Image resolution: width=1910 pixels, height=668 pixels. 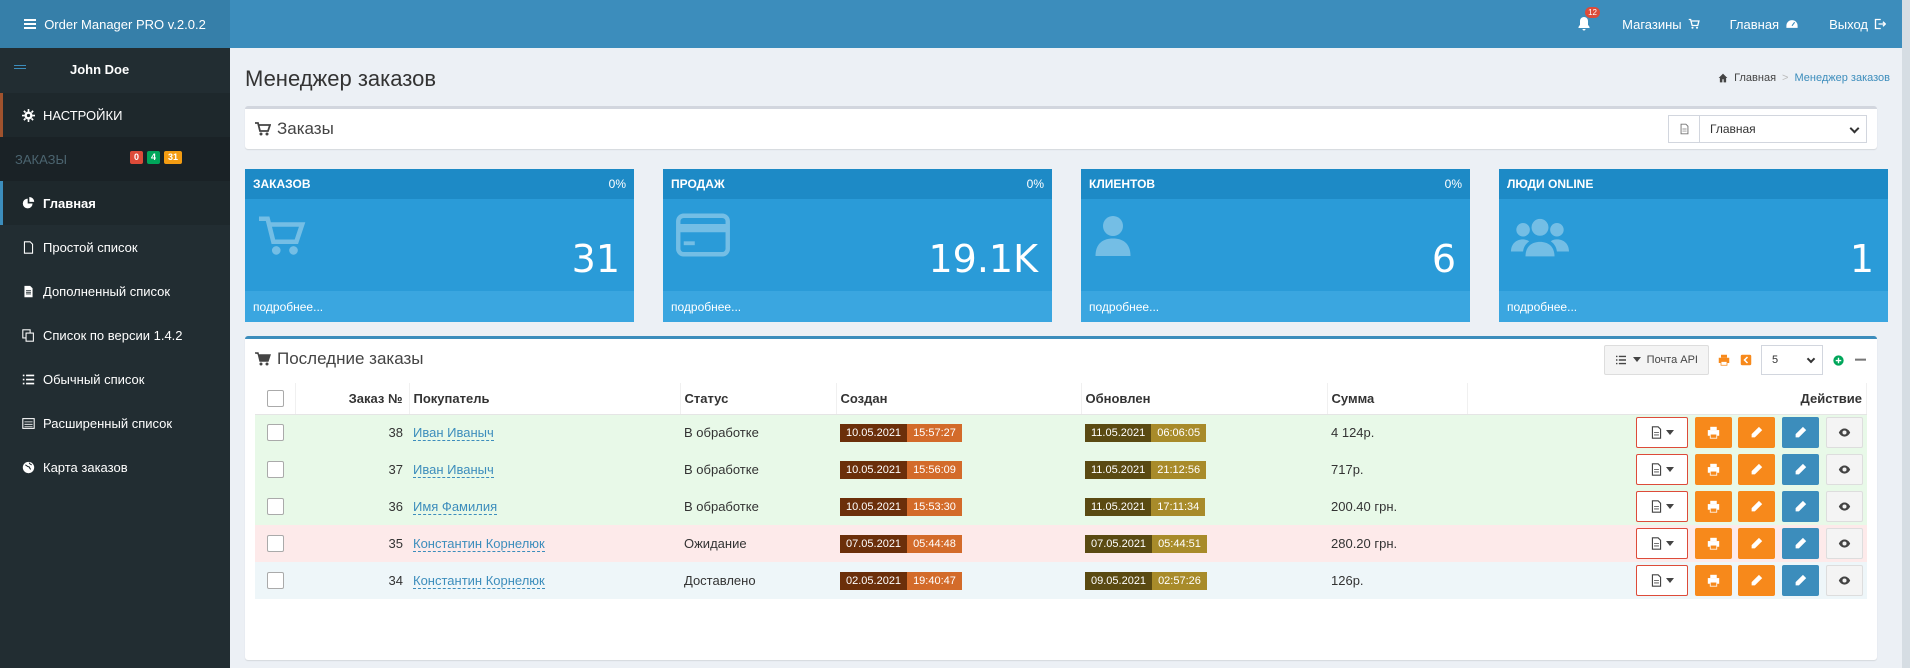 What do you see at coordinates (115, 335) in the screenshot?
I see `sidebar-item-list-v142: Список по версии 1.4.2` at bounding box center [115, 335].